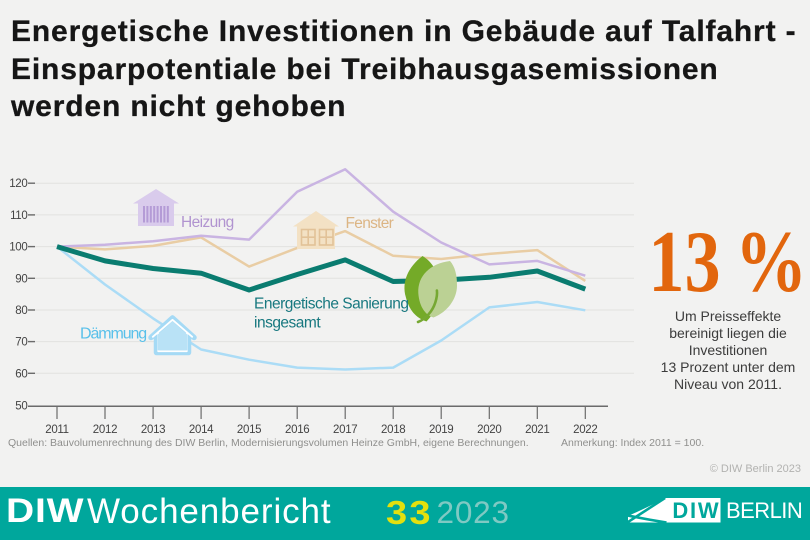 This screenshot has height=540, width=810. I want to click on svg-text: 2021, so click(537, 430).